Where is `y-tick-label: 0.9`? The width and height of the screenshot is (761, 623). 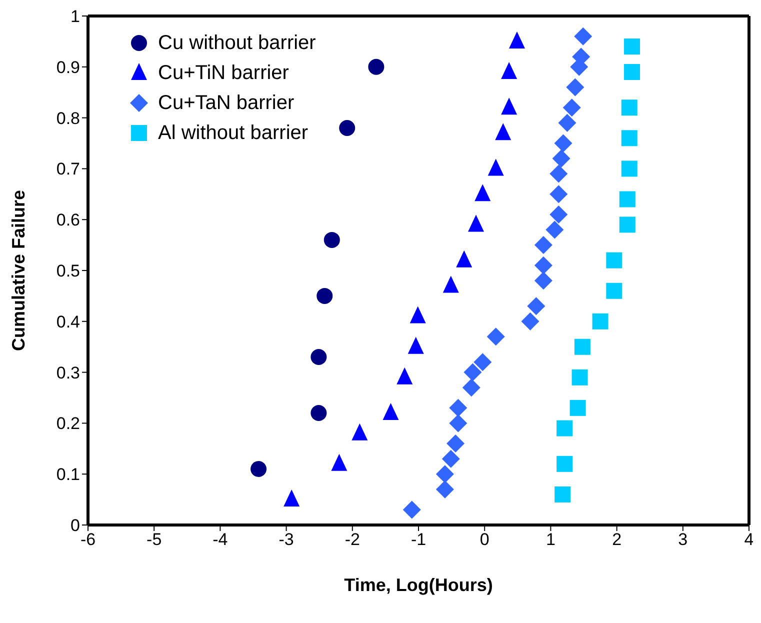 y-tick-label: 0.9 is located at coordinates (68, 67).